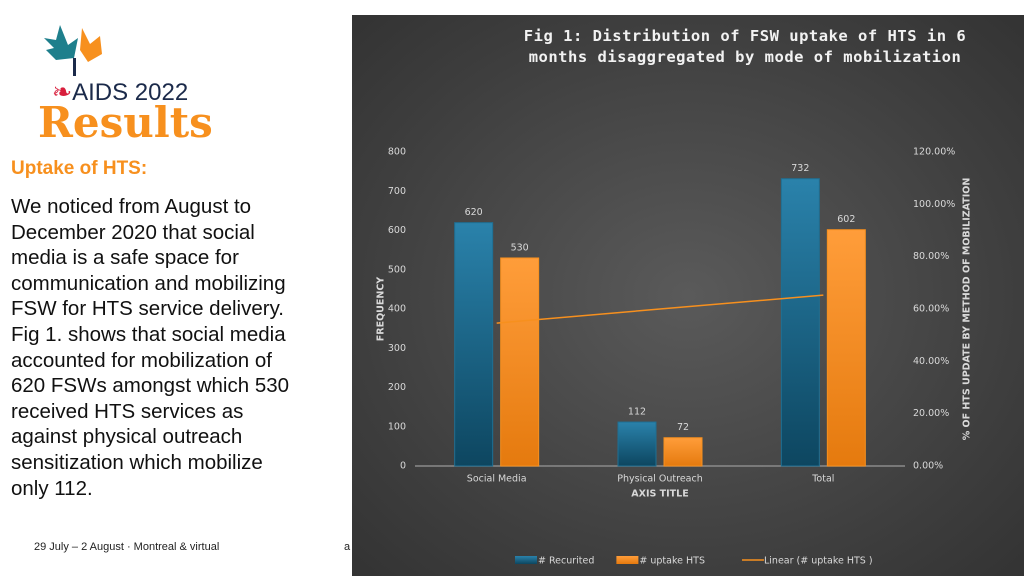  Describe the element at coordinates (660, 479) in the screenshot. I see `x-tick-label: Physical Outreach` at that location.